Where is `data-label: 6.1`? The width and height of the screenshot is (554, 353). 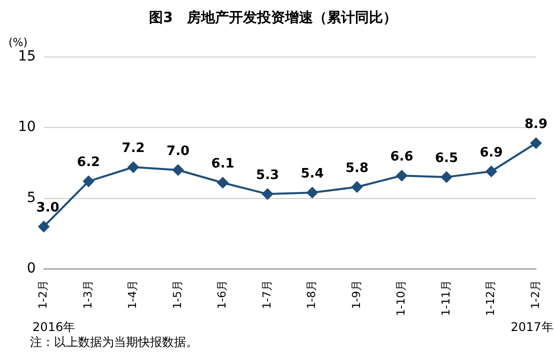
data-label: 6.1 is located at coordinates (222, 164).